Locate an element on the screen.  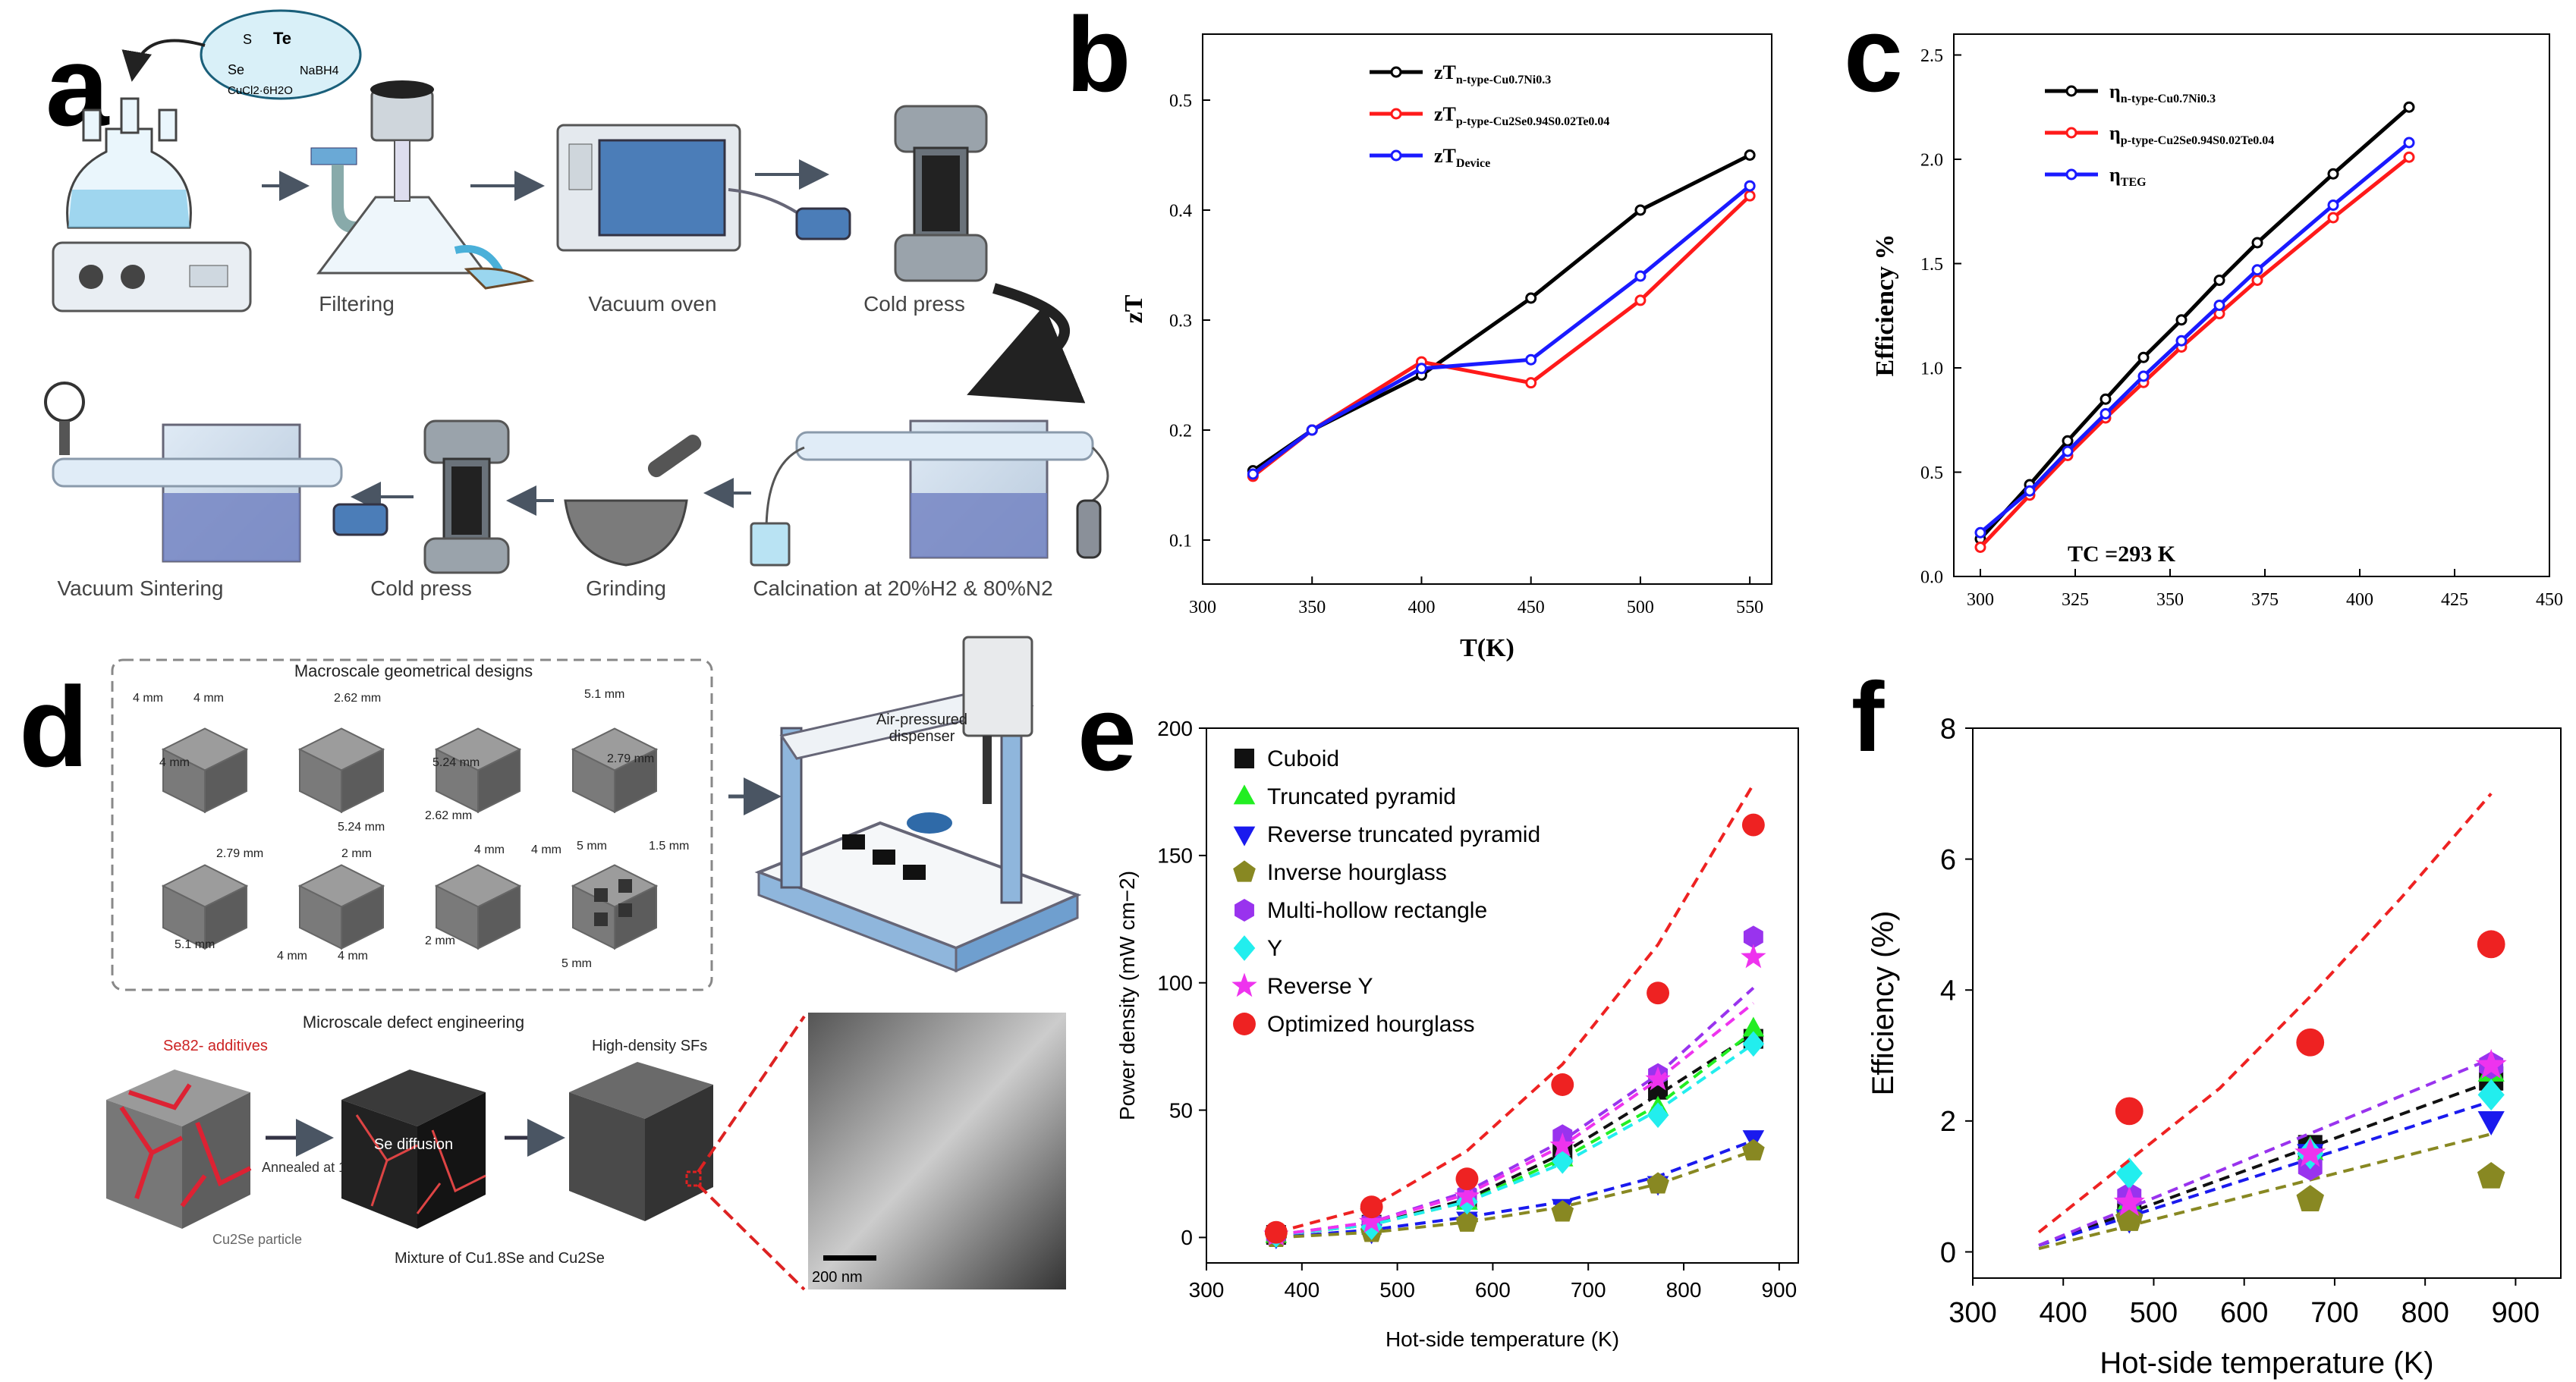
high-density-sf-cube is located at coordinates (641, 1141).